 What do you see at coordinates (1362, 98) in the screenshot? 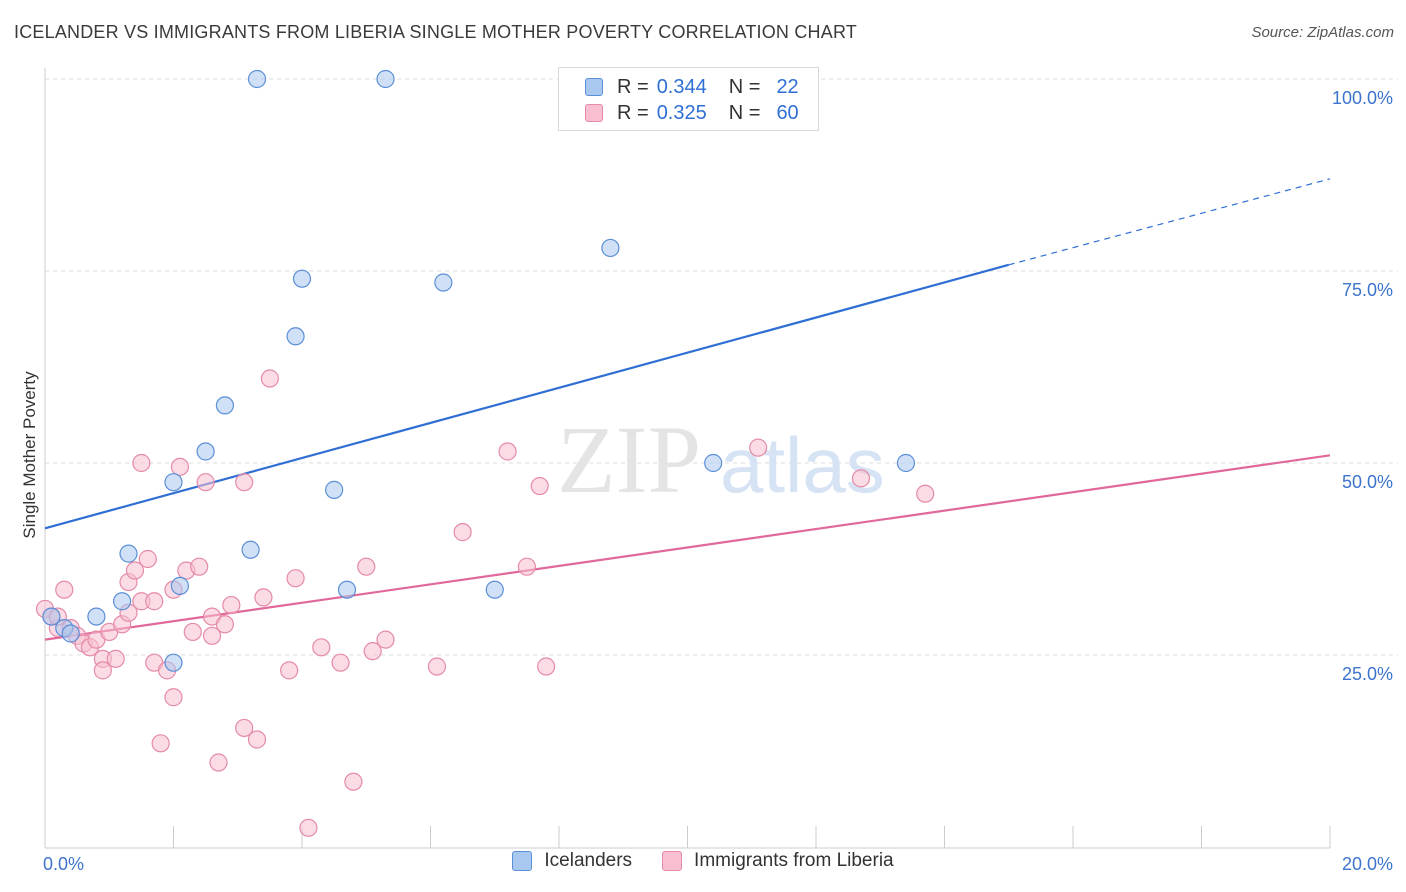
I see `y-tick-label: 100.0%` at bounding box center [1362, 98].